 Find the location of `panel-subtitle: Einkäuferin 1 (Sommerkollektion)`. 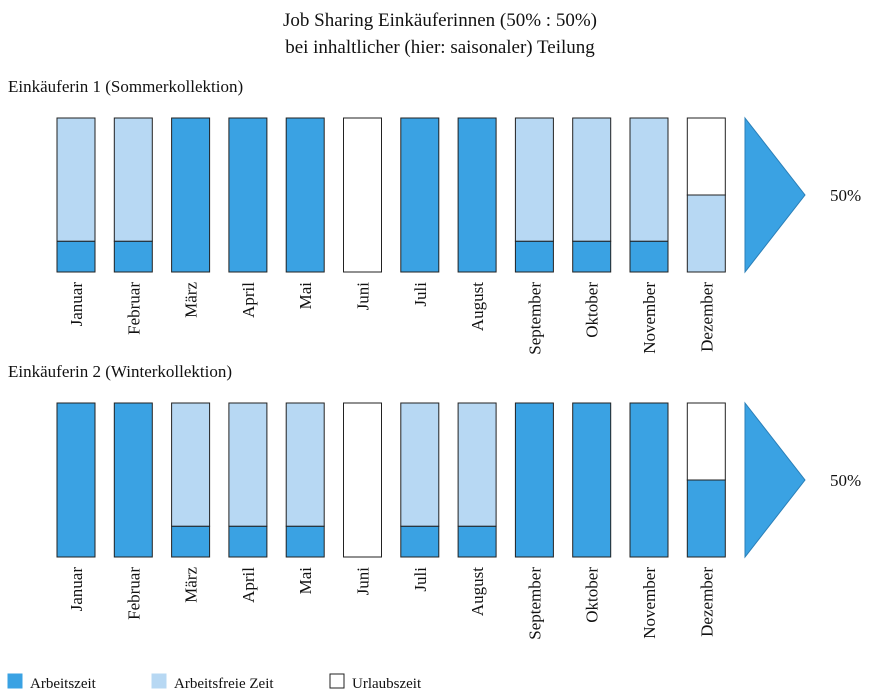

panel-subtitle: Einkäuferin 1 (Sommerkollektion) is located at coordinates (125, 86).